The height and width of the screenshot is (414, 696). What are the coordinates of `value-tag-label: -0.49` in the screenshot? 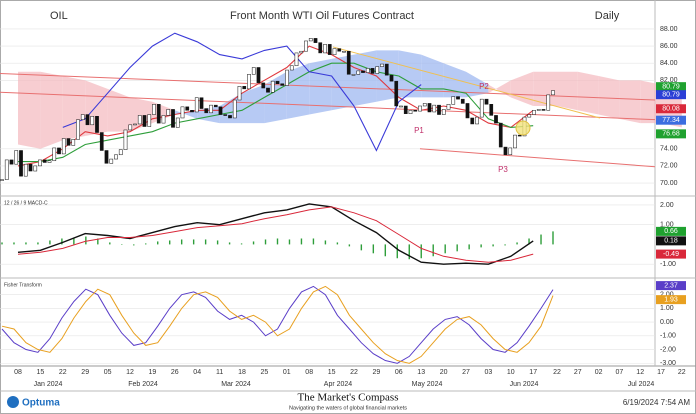 It's located at (671, 254).